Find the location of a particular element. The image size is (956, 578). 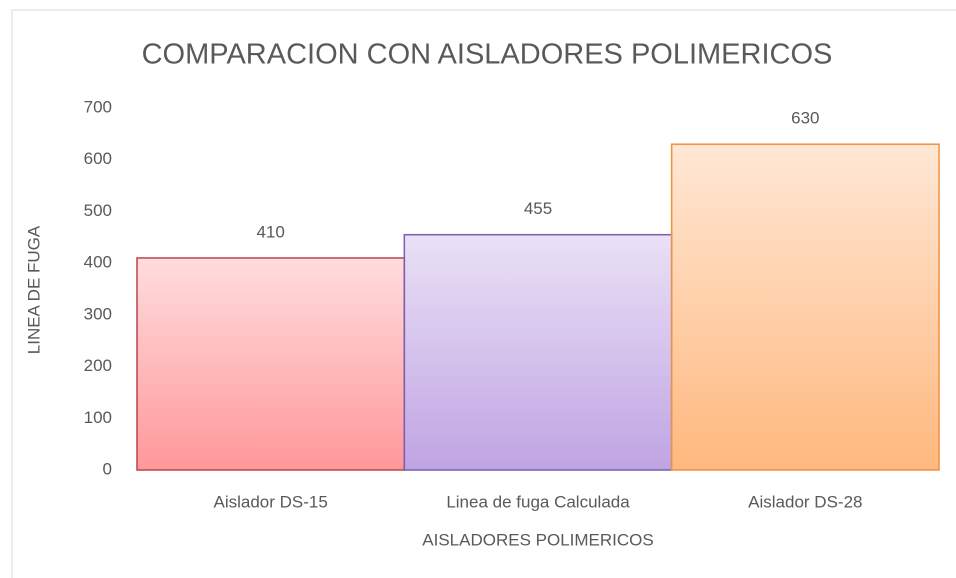

y-tick-label: 400 is located at coordinates (98, 262).